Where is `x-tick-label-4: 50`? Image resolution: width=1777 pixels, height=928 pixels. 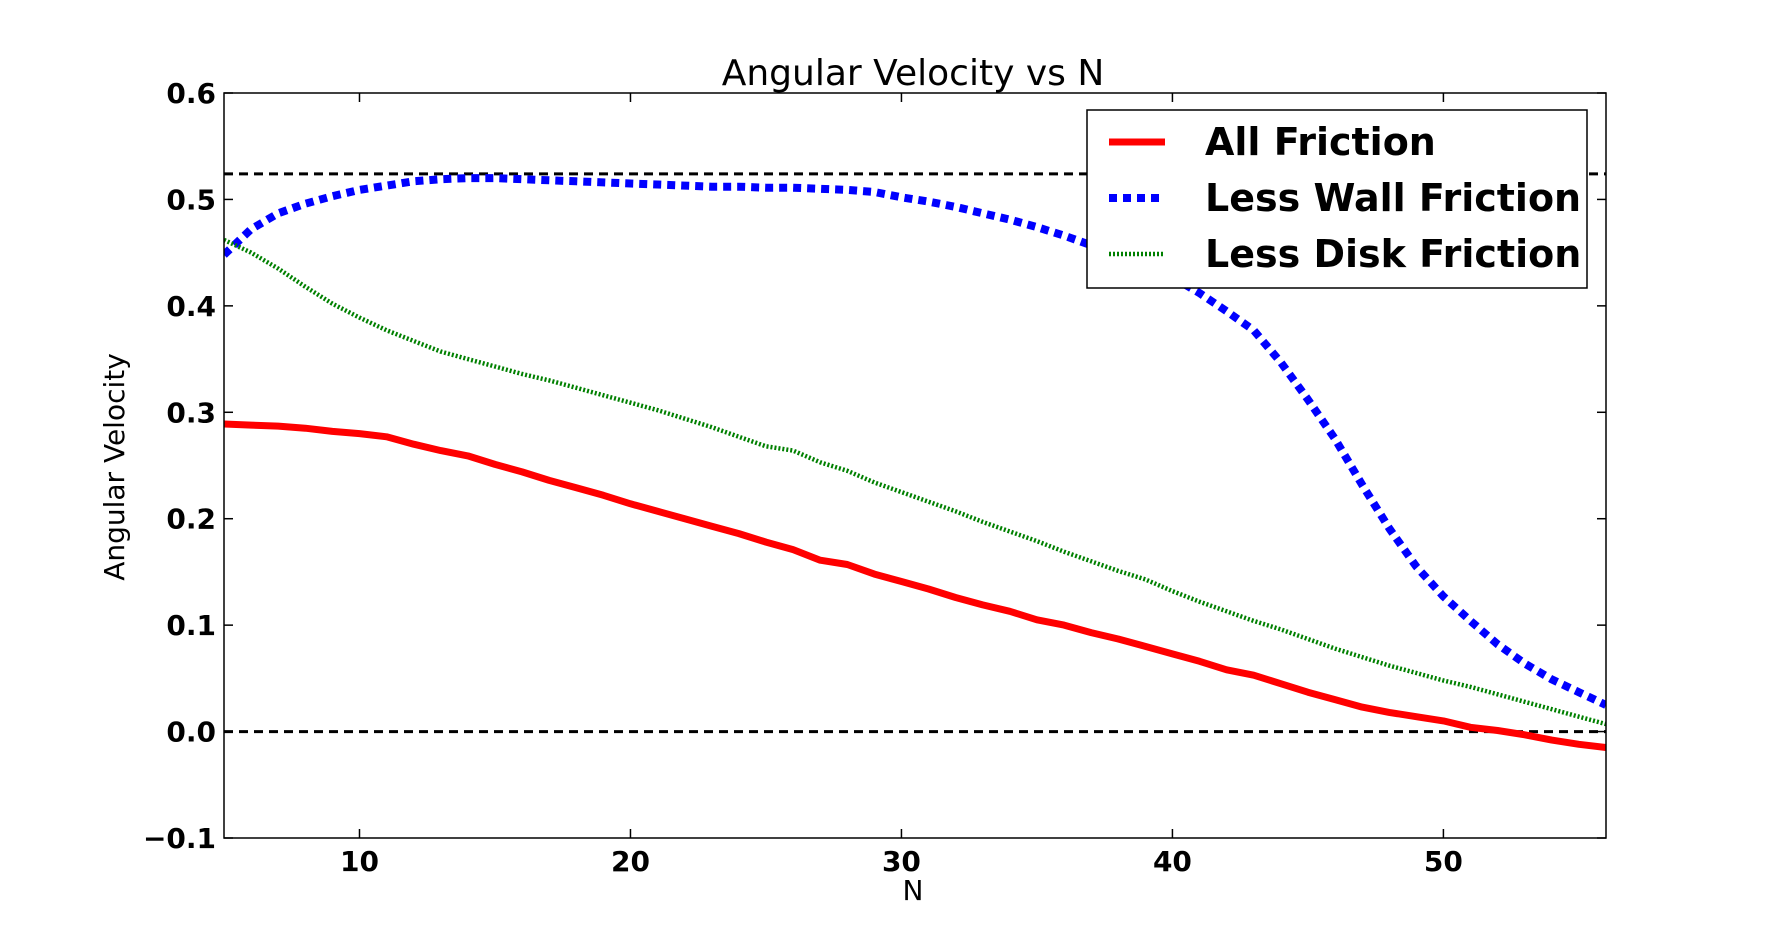
x-tick-label-4: 50 is located at coordinates (1443, 861).